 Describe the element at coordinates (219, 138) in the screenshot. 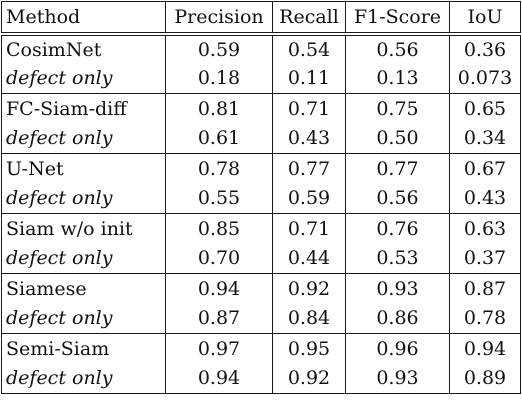

I see `cell-precision-defect-only: 0.61` at that location.